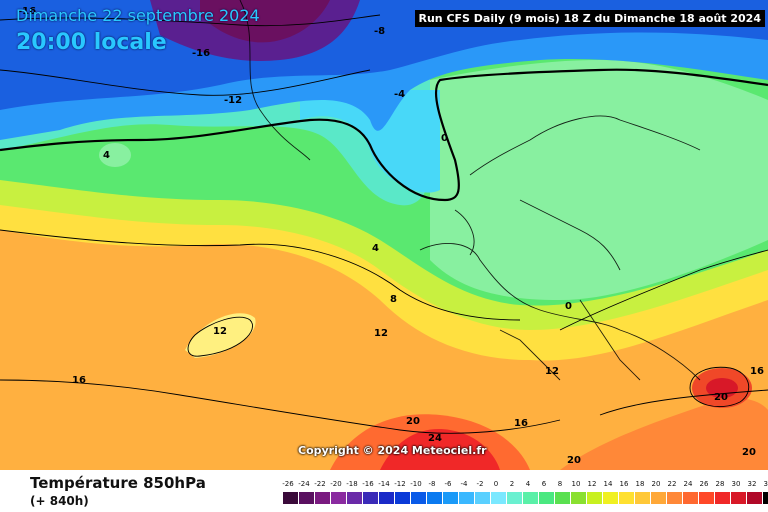 The image size is (768, 512). I want to click on legend-tick-label: 18, so click(640, 484).